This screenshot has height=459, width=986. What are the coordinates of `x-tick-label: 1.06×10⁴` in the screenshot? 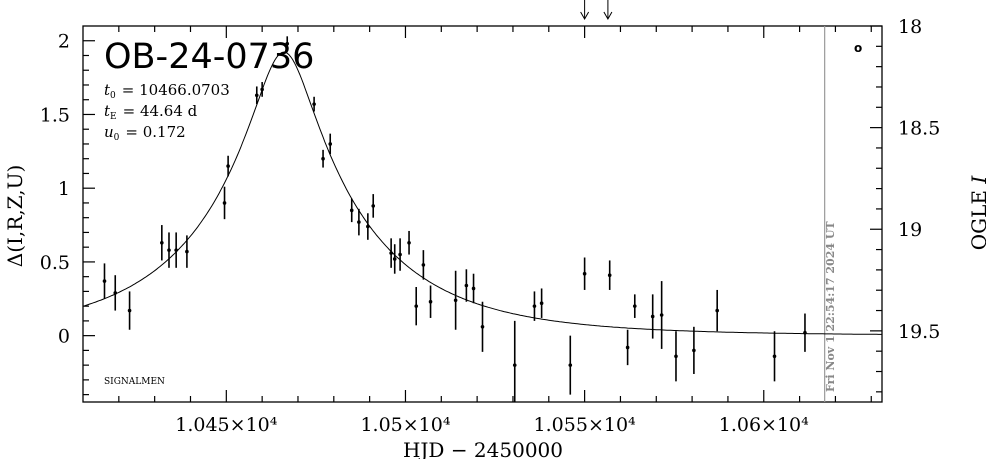 It's located at (764, 425).